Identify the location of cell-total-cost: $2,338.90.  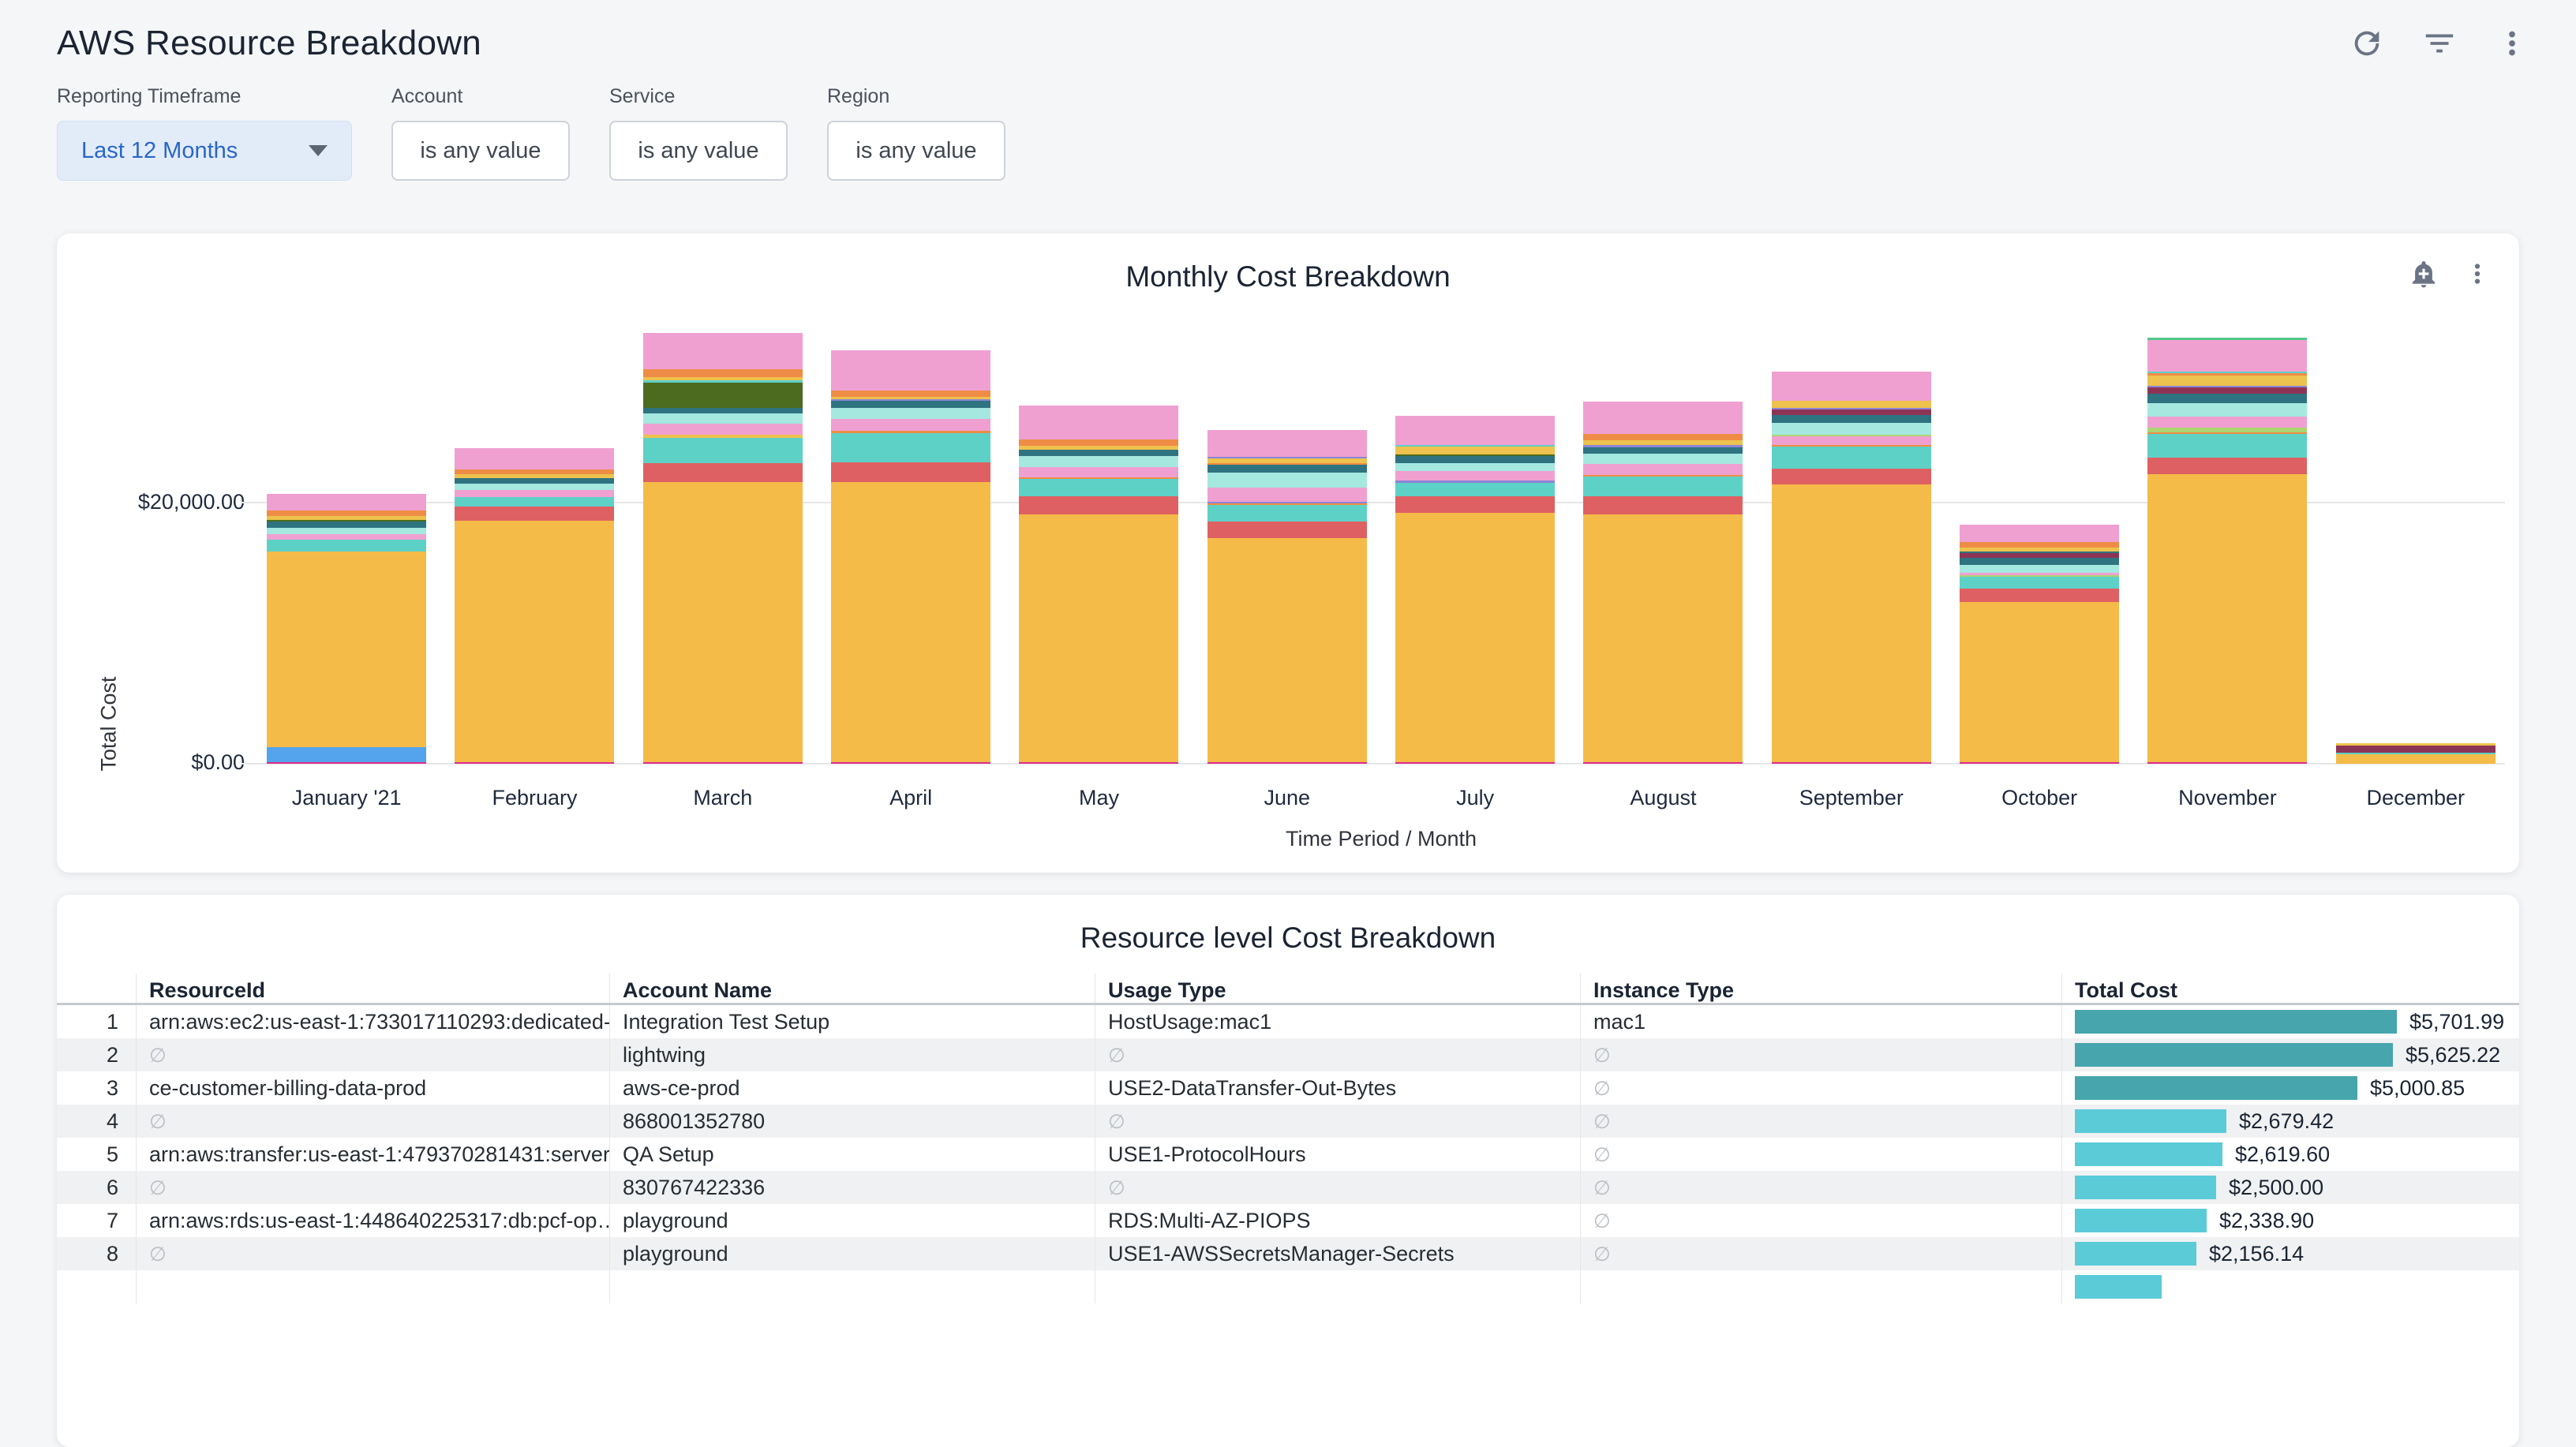
(2290, 1221).